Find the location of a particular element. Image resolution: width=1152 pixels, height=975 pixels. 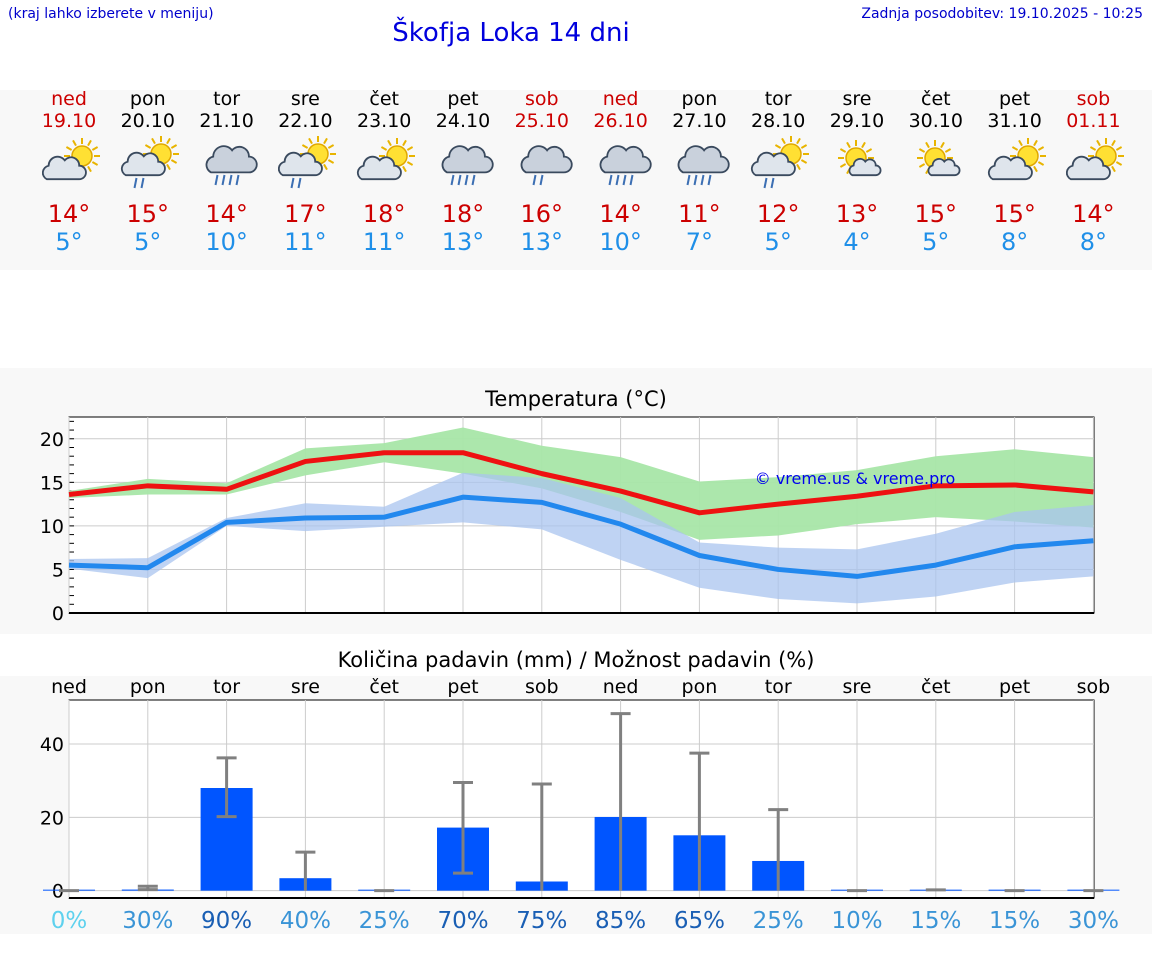

y-tick-label: 40 is located at coordinates (52, 745).